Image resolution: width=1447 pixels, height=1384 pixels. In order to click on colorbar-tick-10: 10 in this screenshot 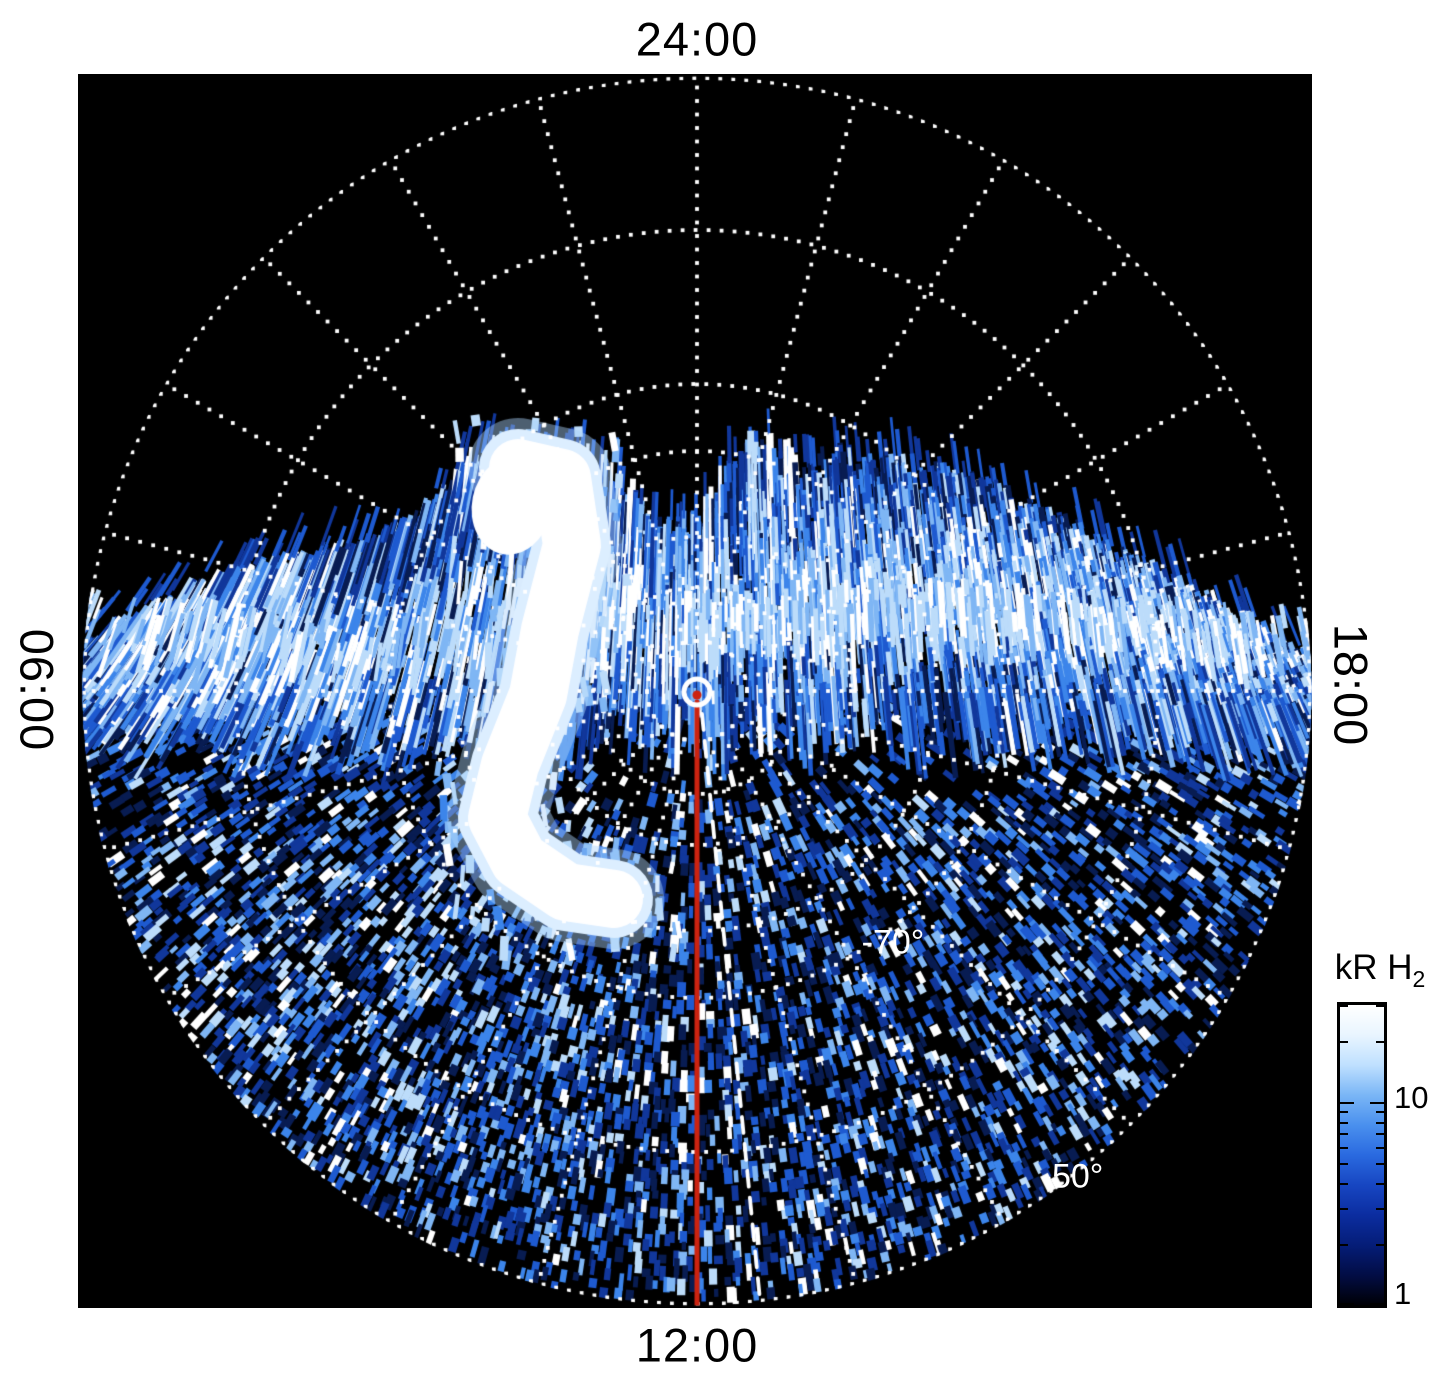, I will do `click(1411, 1097)`.